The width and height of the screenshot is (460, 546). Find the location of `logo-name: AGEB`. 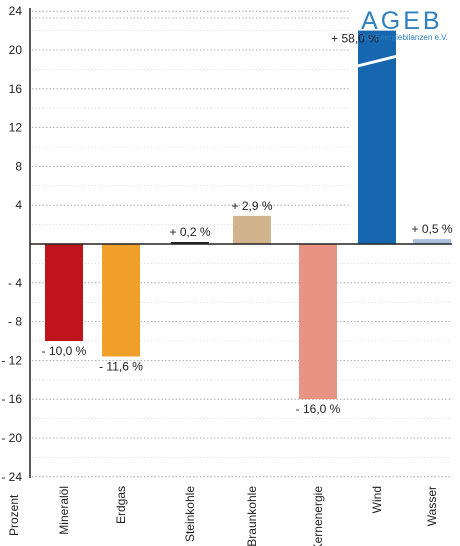

logo-name: AGEB is located at coordinates (402, 21).